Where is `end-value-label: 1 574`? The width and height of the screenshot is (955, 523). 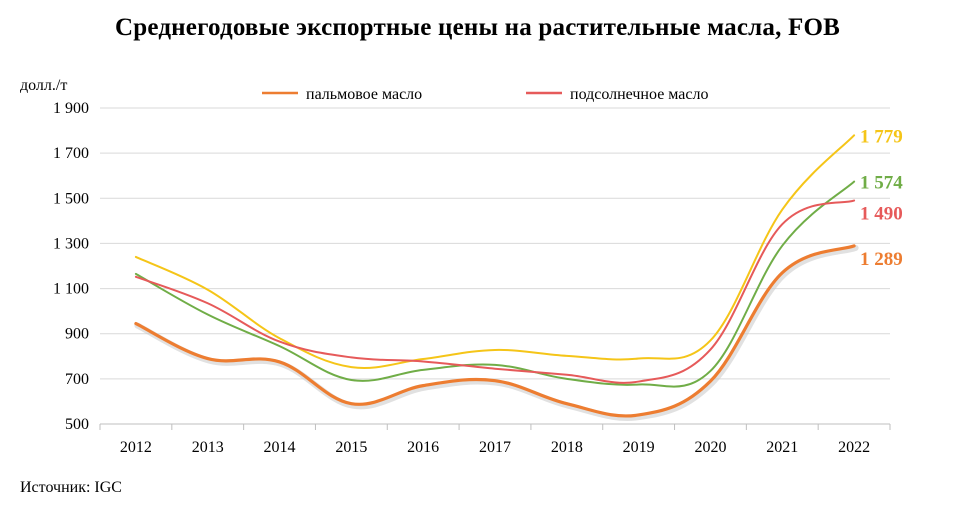 end-value-label: 1 574 is located at coordinates (881, 183).